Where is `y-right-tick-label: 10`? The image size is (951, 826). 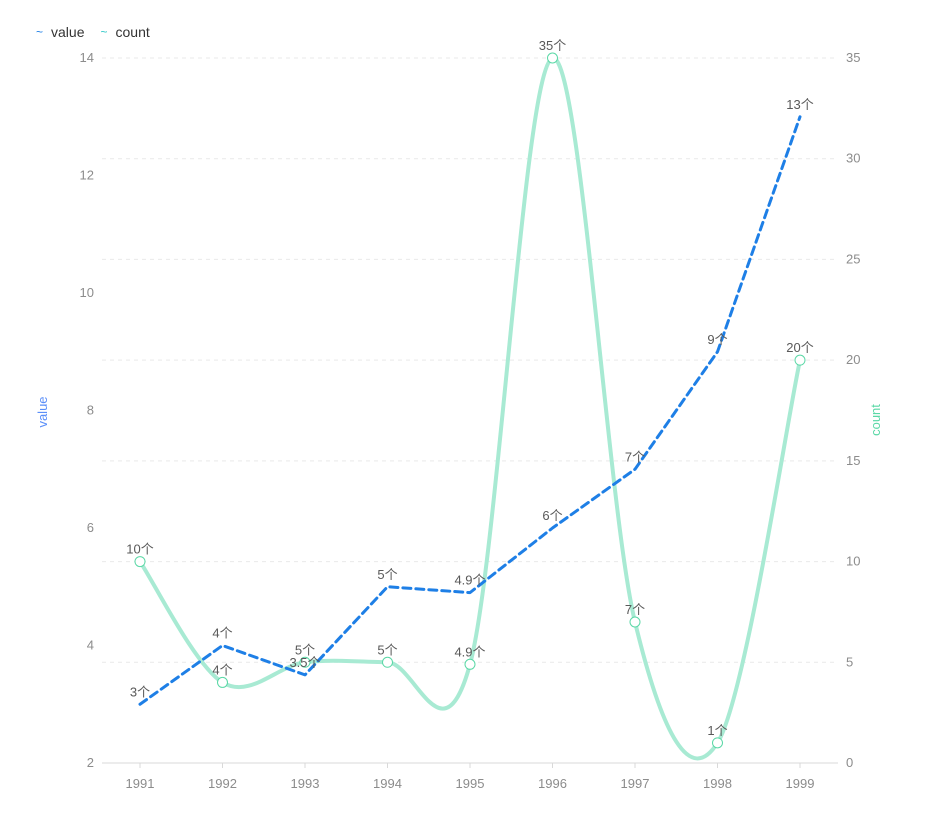 y-right-tick-label: 10 is located at coordinates (853, 561).